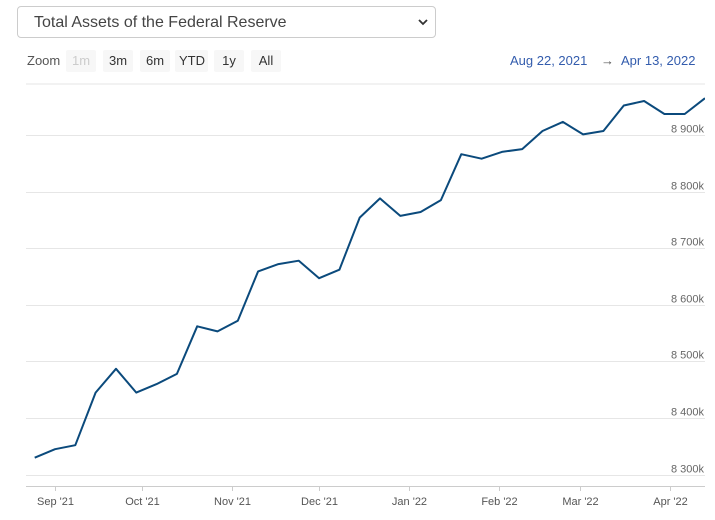 The width and height of the screenshot is (715, 520). What do you see at coordinates (688, 413) in the screenshot?
I see `y-tick-label: 8 400k` at bounding box center [688, 413].